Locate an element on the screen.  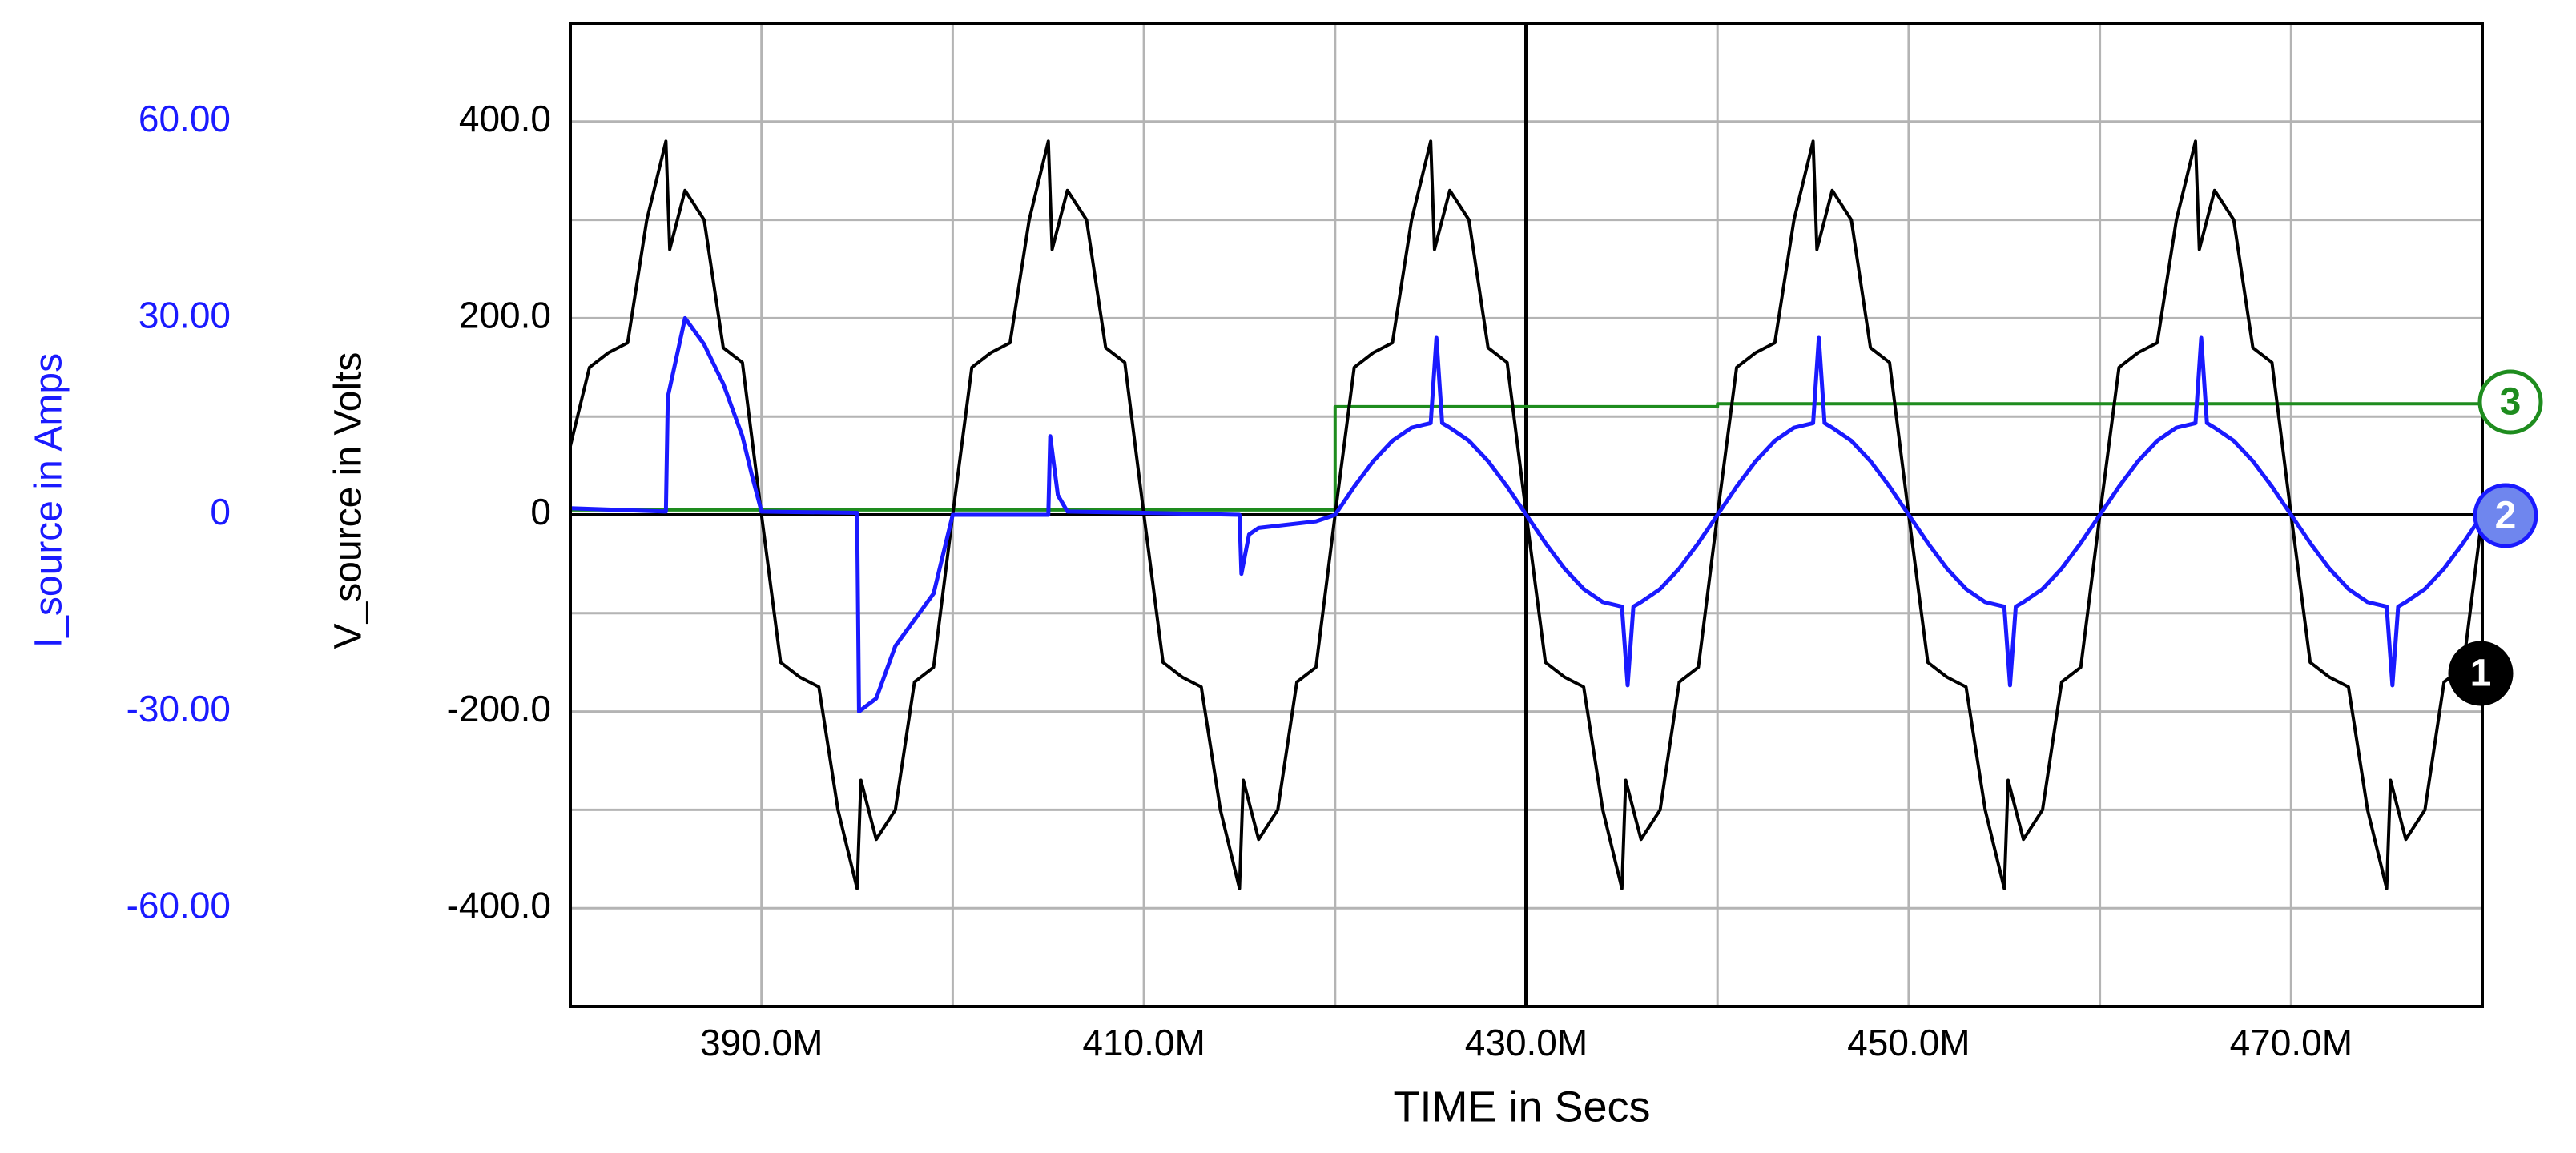
y-tick-label: -200.0 is located at coordinates (499, 708).